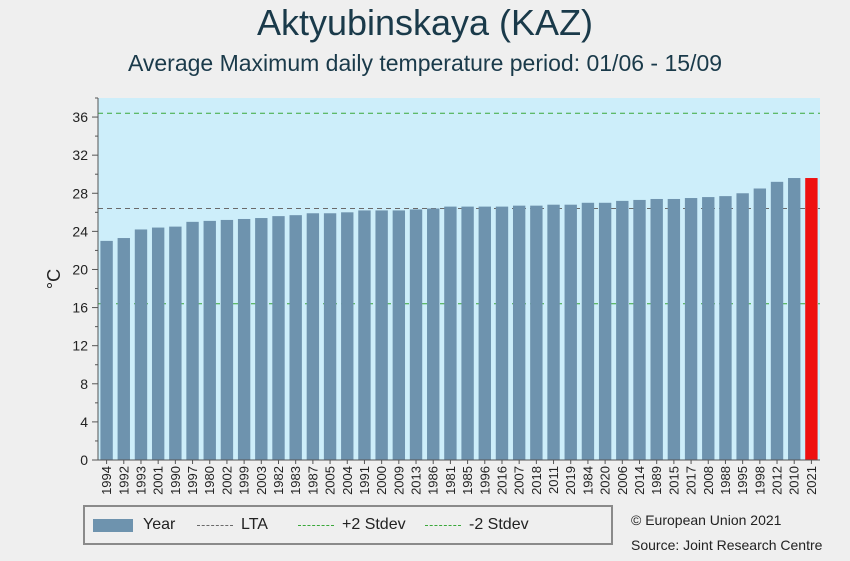 The height and width of the screenshot is (561, 850). Describe the element at coordinates (192, 480) in the screenshot. I see `x-tick-label: 1997` at that location.